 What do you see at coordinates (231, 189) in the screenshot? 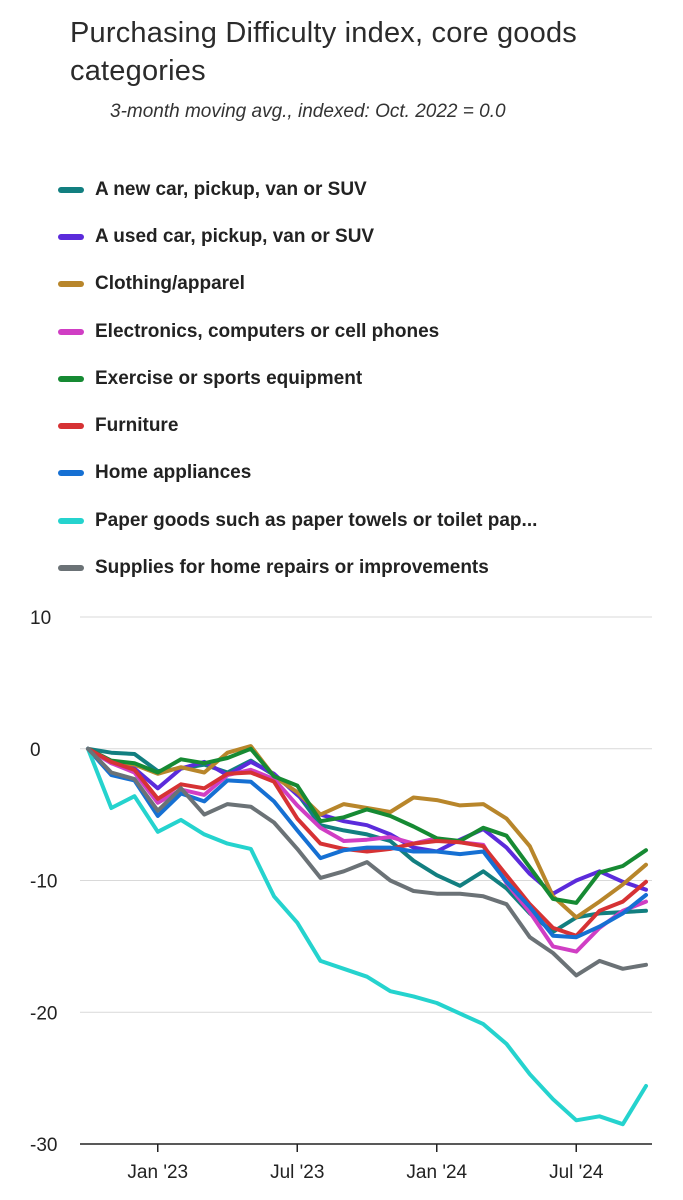
I see `legend-label: A new car, pickup, van or SUV` at bounding box center [231, 189].